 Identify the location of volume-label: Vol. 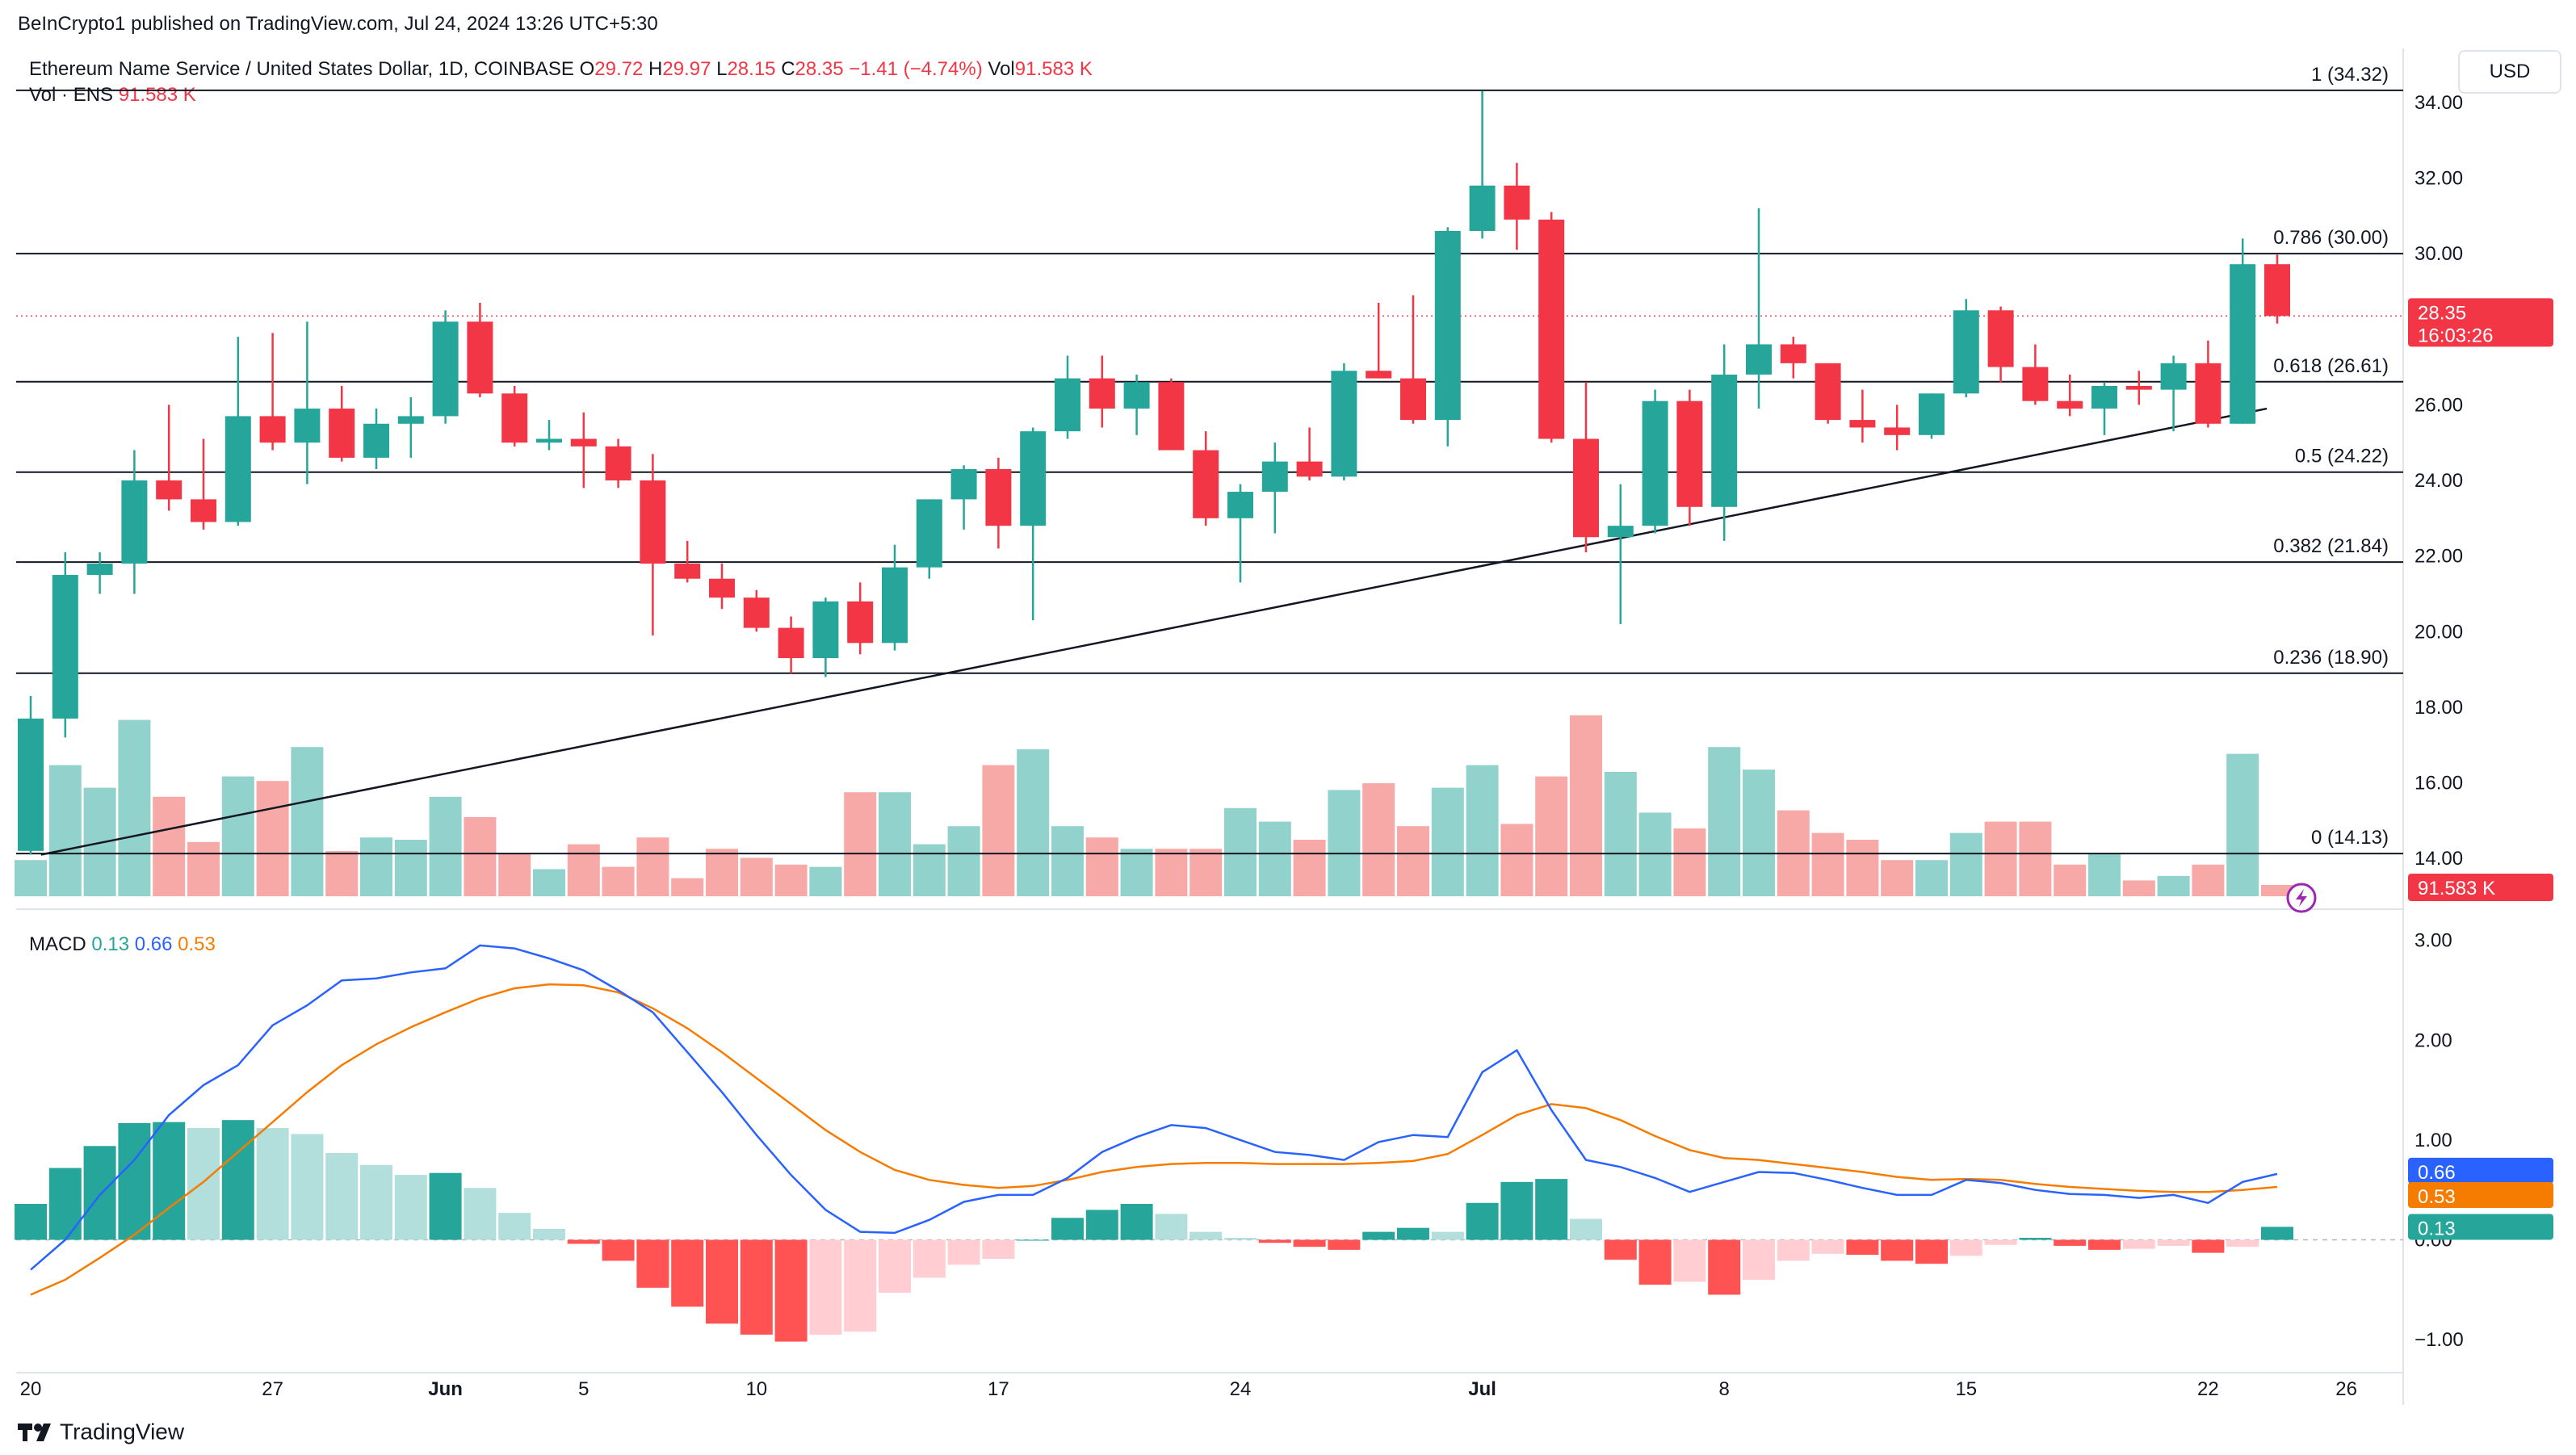
(1001, 69).